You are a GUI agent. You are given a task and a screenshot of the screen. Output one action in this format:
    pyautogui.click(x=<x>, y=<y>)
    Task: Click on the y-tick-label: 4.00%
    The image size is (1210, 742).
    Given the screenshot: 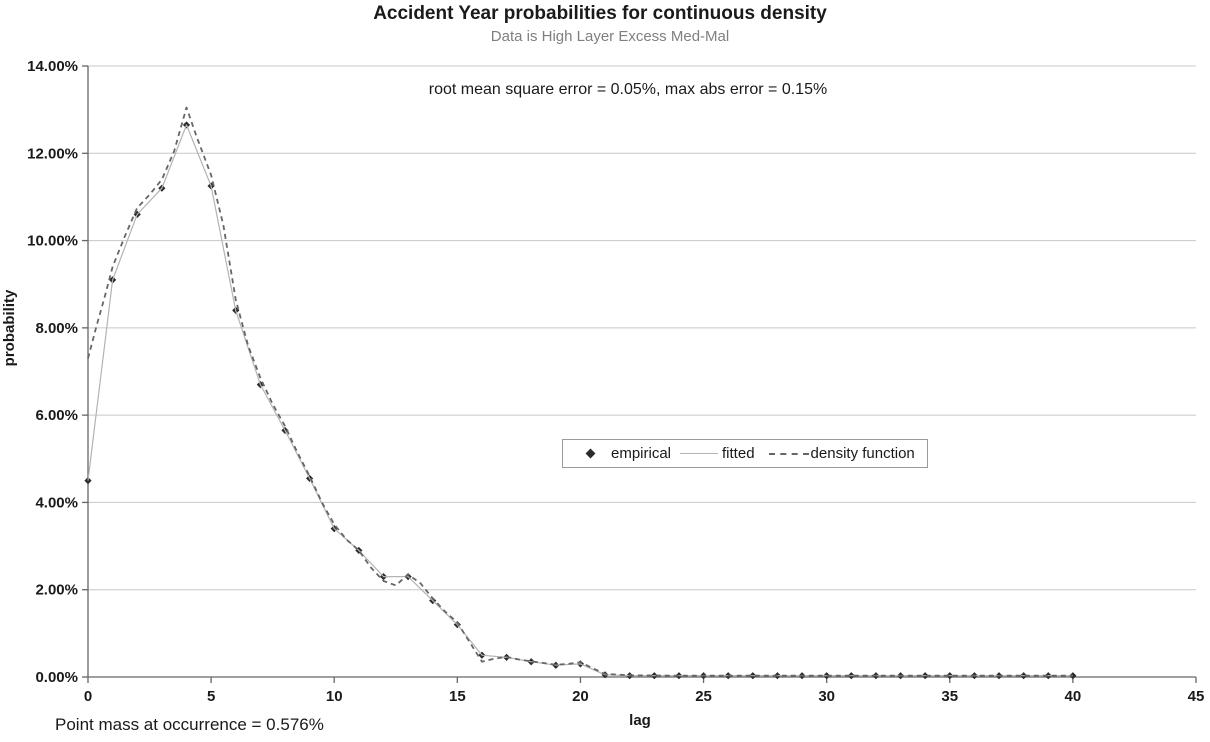 What is the action you would take?
    pyautogui.click(x=56, y=502)
    